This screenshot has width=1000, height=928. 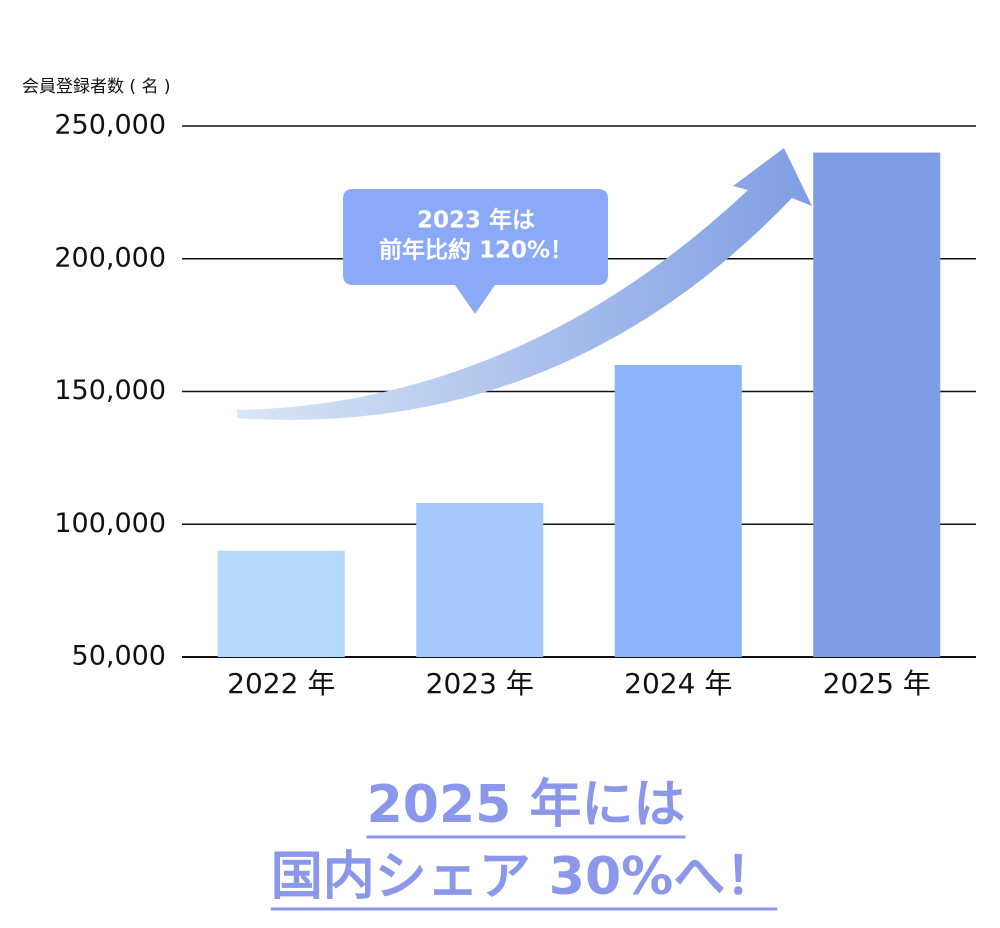 What do you see at coordinates (281, 683) in the screenshot?
I see `x-tick-label: 2022 年` at bounding box center [281, 683].